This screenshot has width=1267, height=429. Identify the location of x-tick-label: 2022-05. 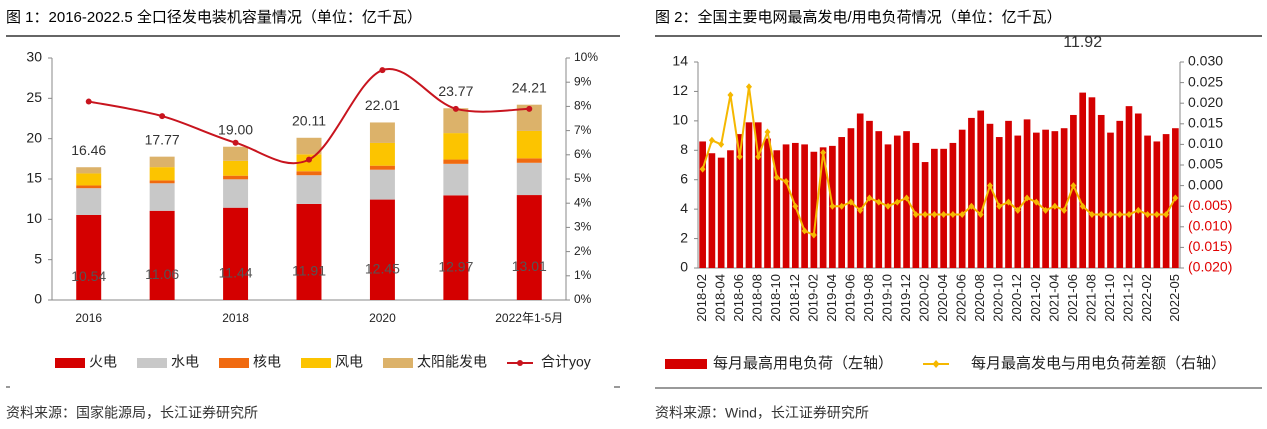
(1174, 298).